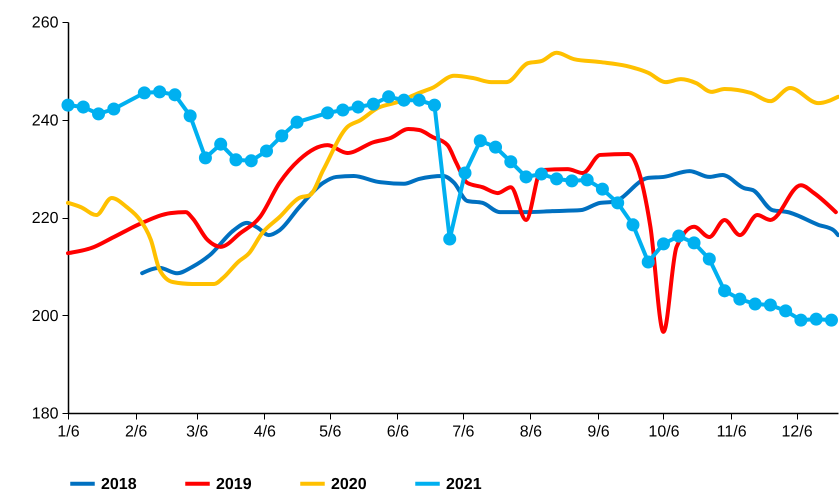  I want to click on y-tick-label: 200, so click(45, 316).